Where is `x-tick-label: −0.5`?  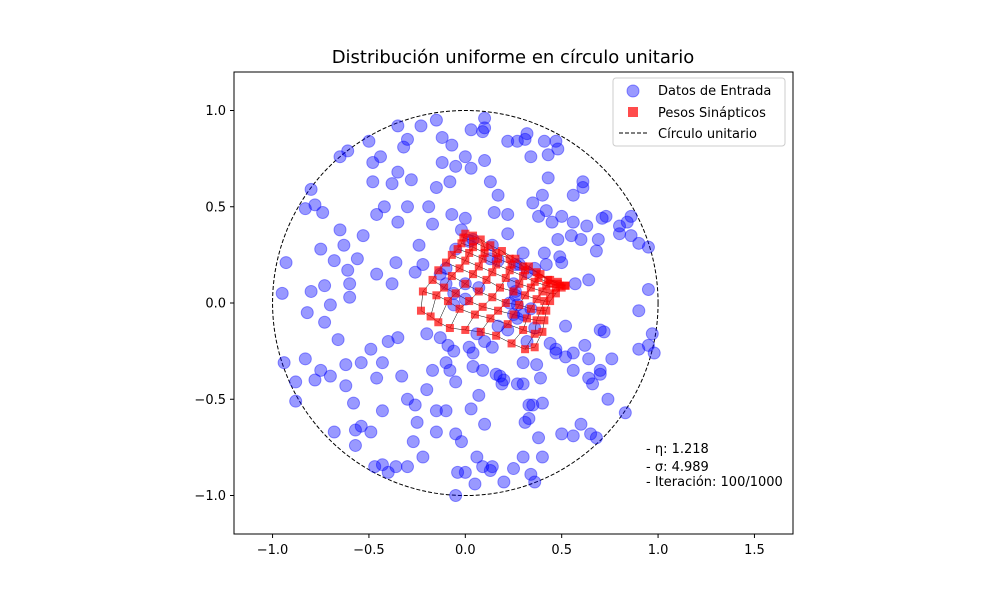 x-tick-label: −0.5 is located at coordinates (369, 550).